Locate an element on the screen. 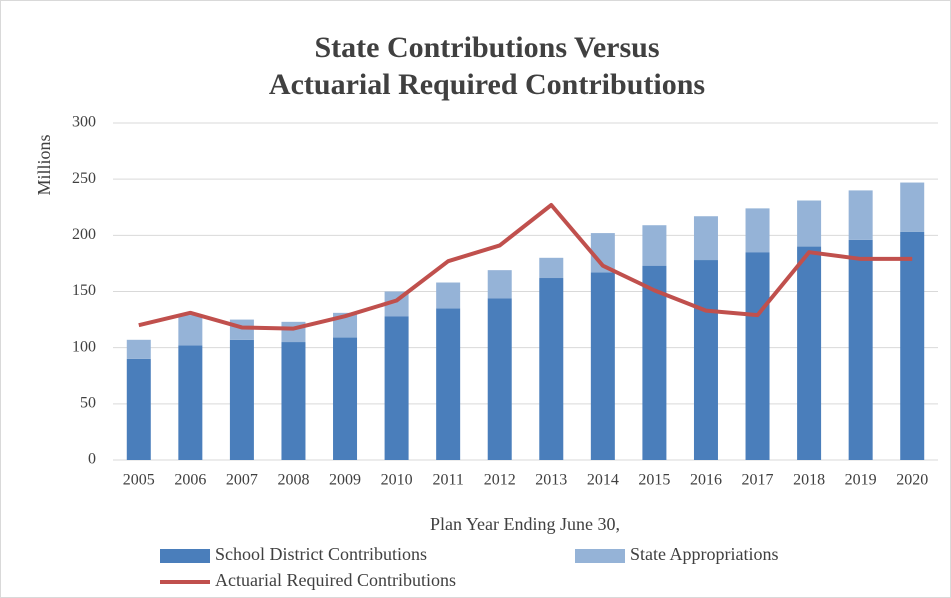 The image size is (951, 598). x-tick-label: 2018 is located at coordinates (809, 480).